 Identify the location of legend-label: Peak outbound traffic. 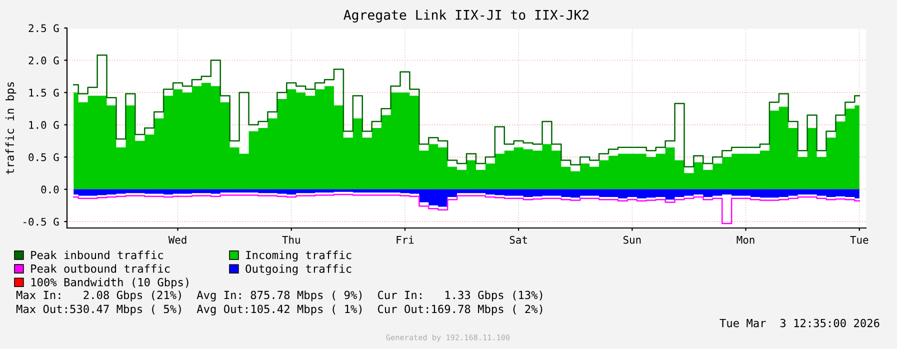
(100, 268).